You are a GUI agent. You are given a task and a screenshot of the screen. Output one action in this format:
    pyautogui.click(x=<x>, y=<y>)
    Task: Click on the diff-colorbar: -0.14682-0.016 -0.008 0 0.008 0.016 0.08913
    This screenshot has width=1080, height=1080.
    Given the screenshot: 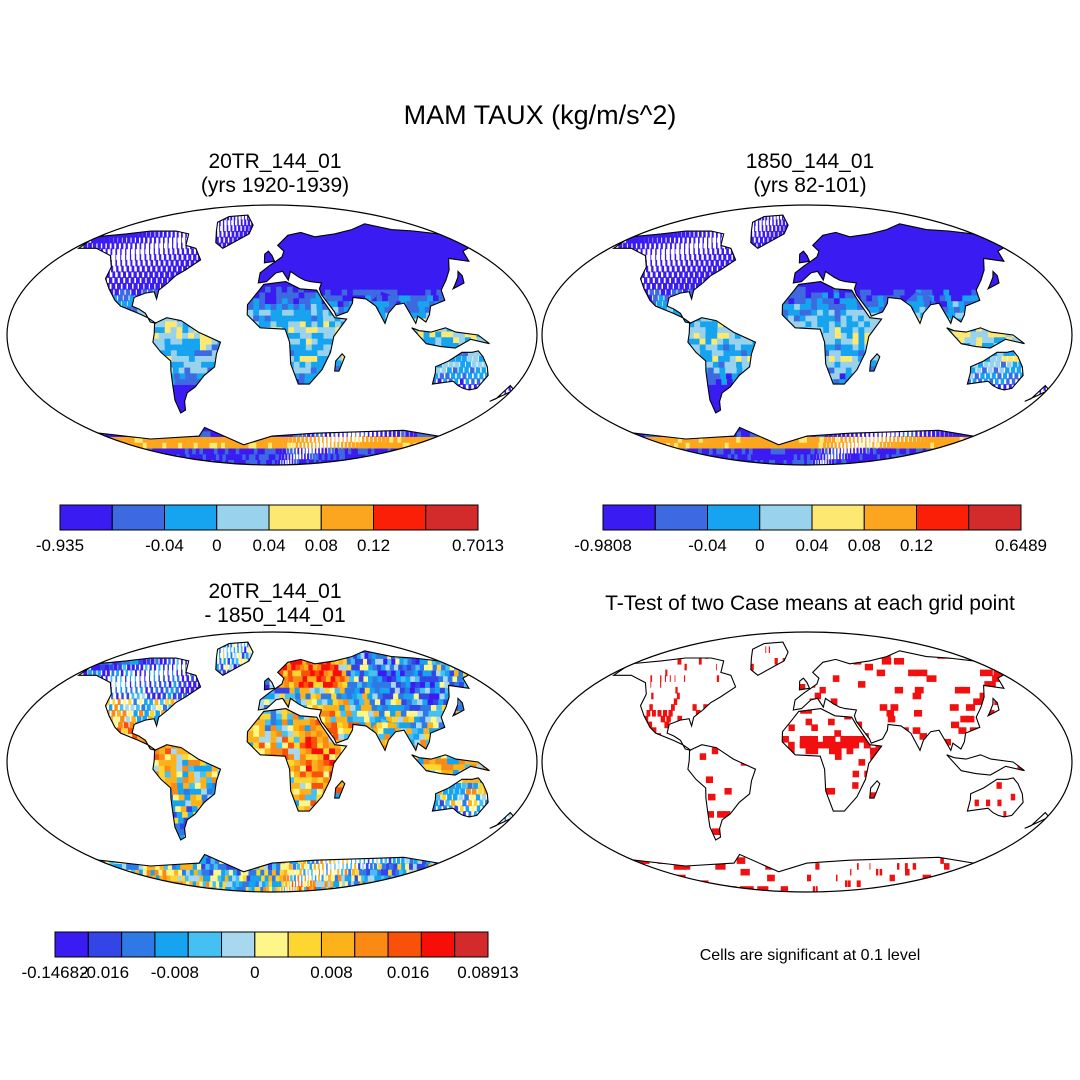 What is the action you would take?
    pyautogui.click(x=270, y=956)
    